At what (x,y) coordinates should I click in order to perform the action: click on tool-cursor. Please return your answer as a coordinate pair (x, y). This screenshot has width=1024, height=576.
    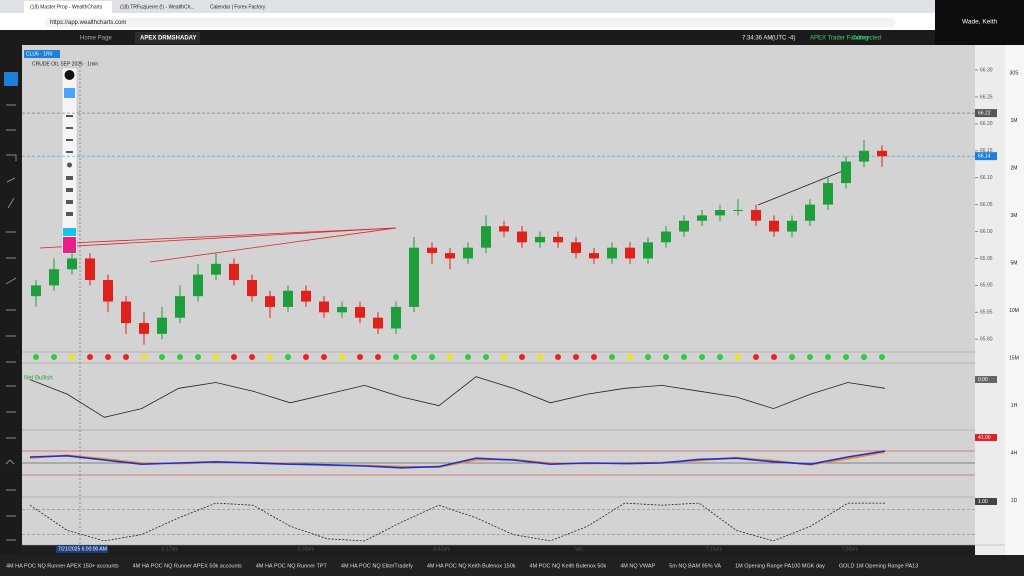
    Looking at the image, I should click on (69, 93).